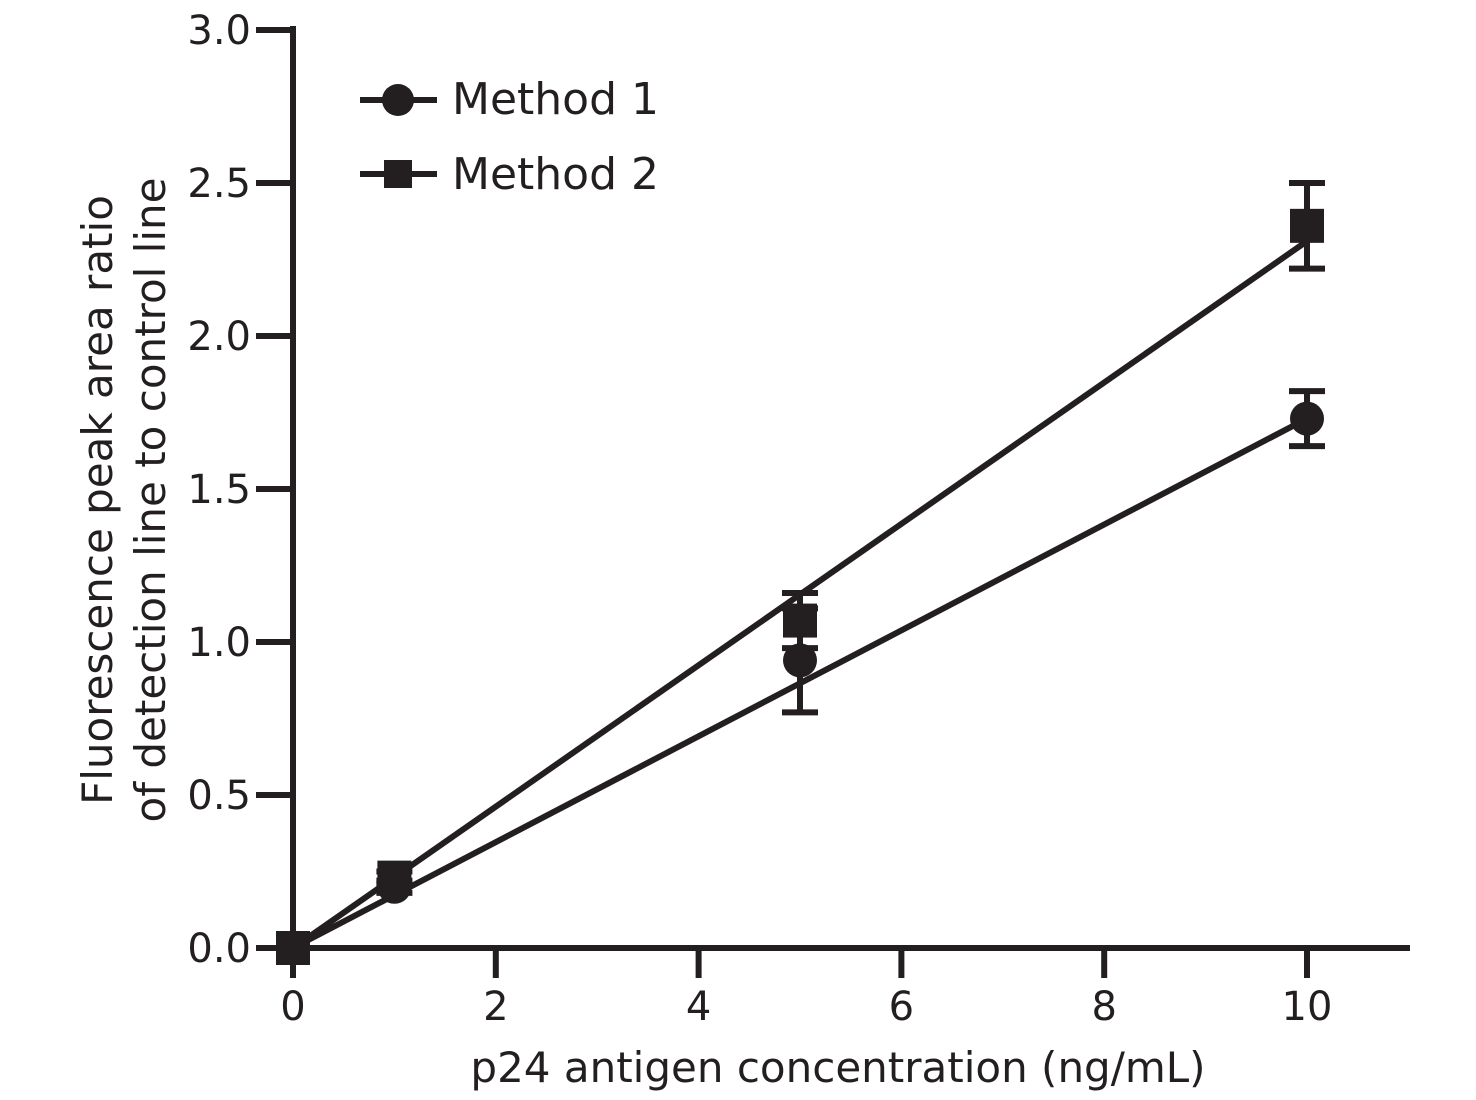  I want to click on y-tick-label: 2.0, so click(219, 337).